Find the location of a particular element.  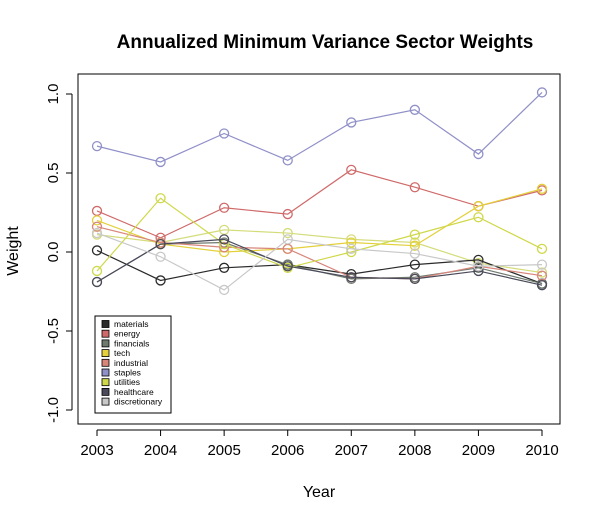

legend-label: financials is located at coordinates (131, 343).